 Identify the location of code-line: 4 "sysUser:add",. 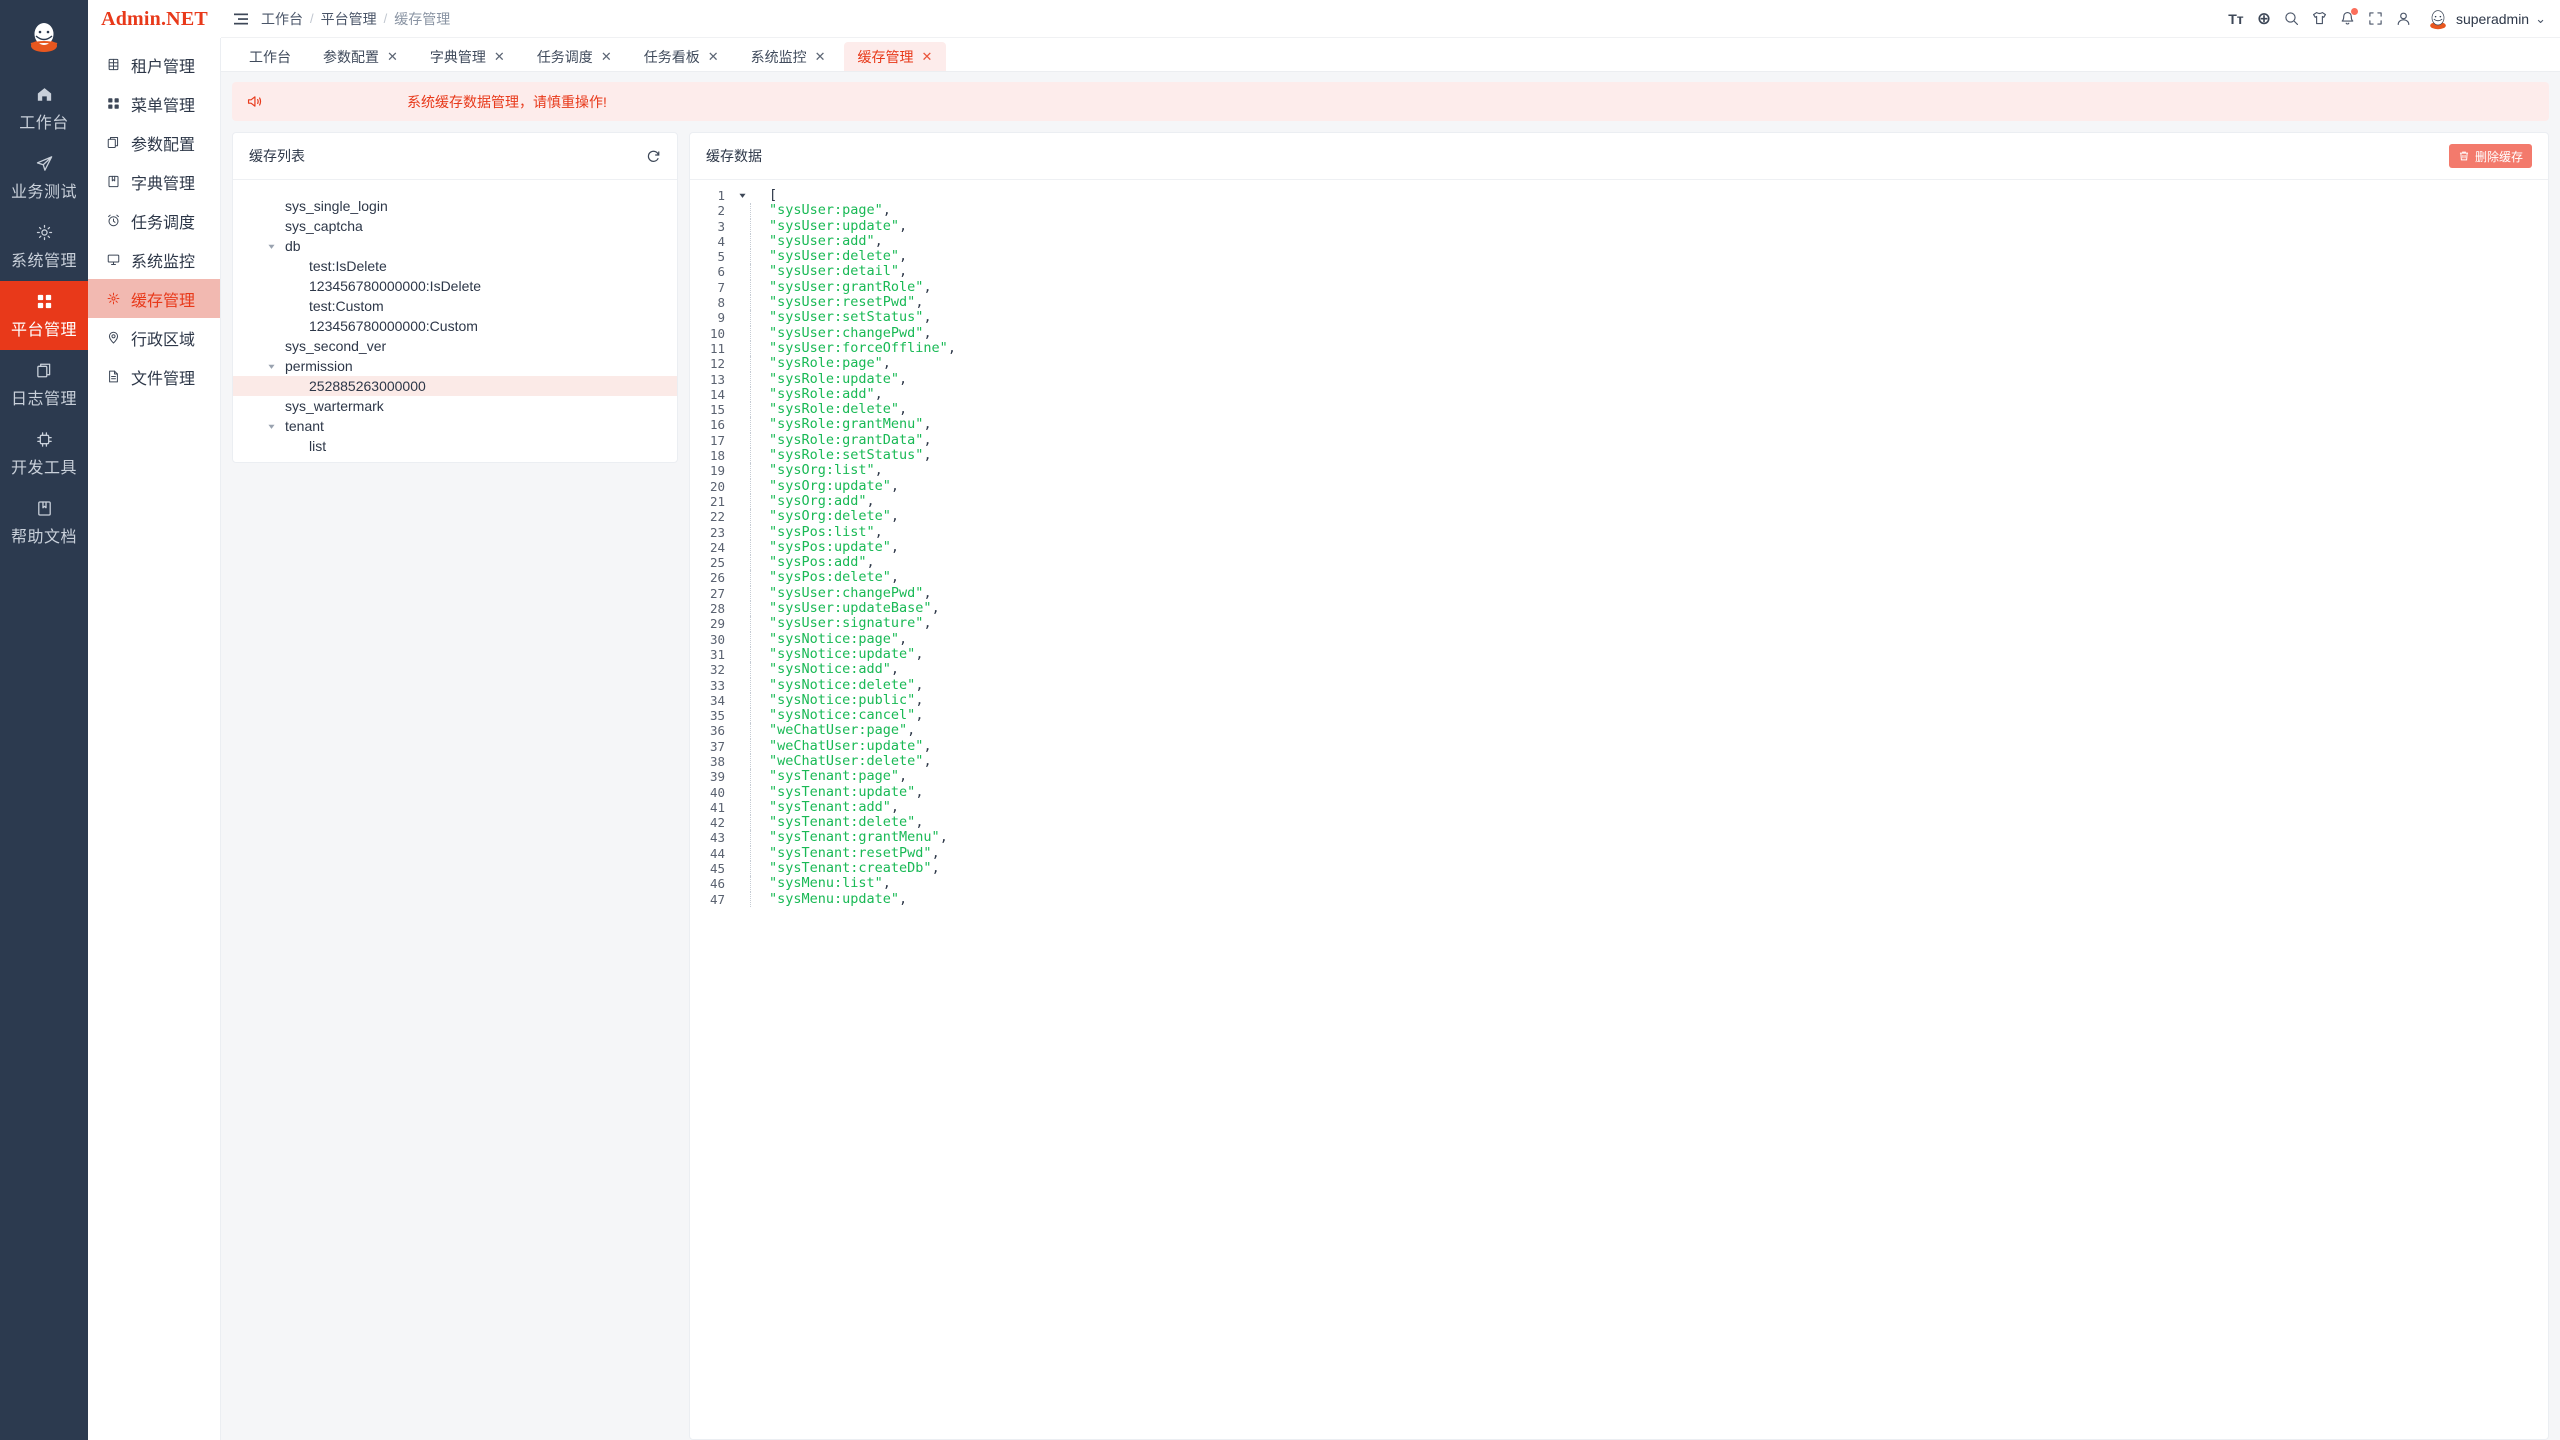
(1619, 241).